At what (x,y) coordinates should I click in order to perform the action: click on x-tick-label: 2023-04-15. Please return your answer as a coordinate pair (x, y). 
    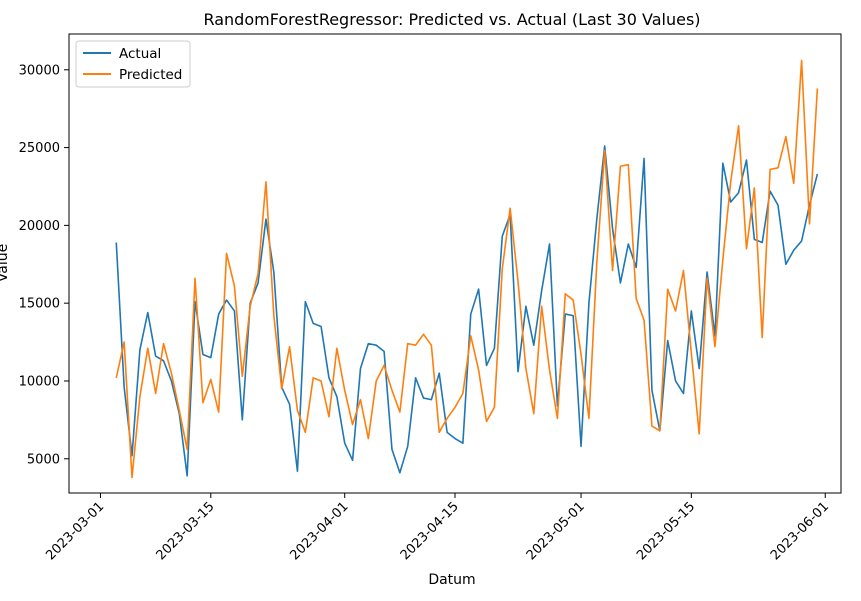
    Looking at the image, I should click on (430, 531).